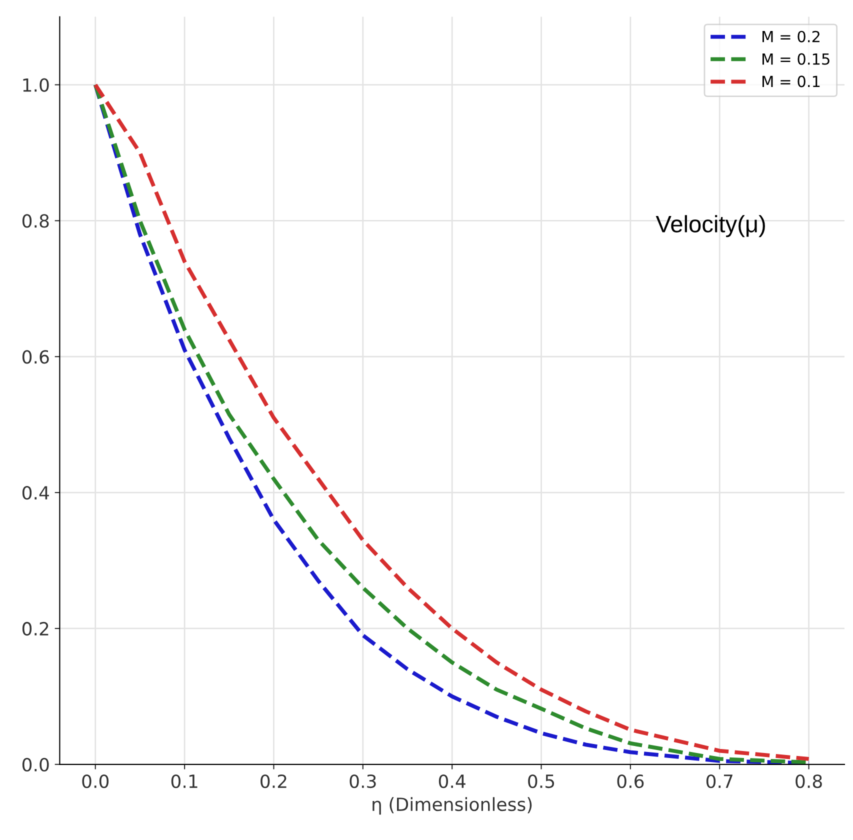 This screenshot has height=840, width=853. What do you see at coordinates (35, 221) in the screenshot?
I see `y-tick-label: 0.8` at bounding box center [35, 221].